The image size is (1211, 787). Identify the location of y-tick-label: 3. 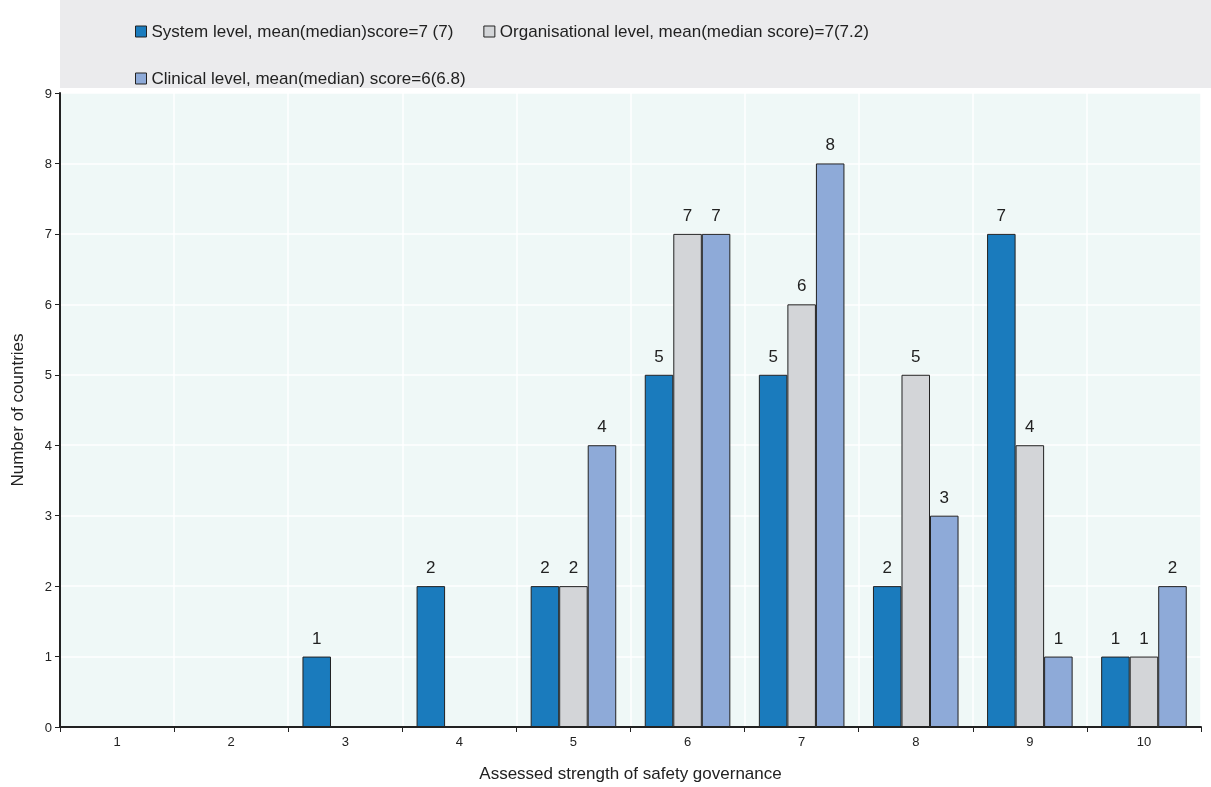
(48, 516).